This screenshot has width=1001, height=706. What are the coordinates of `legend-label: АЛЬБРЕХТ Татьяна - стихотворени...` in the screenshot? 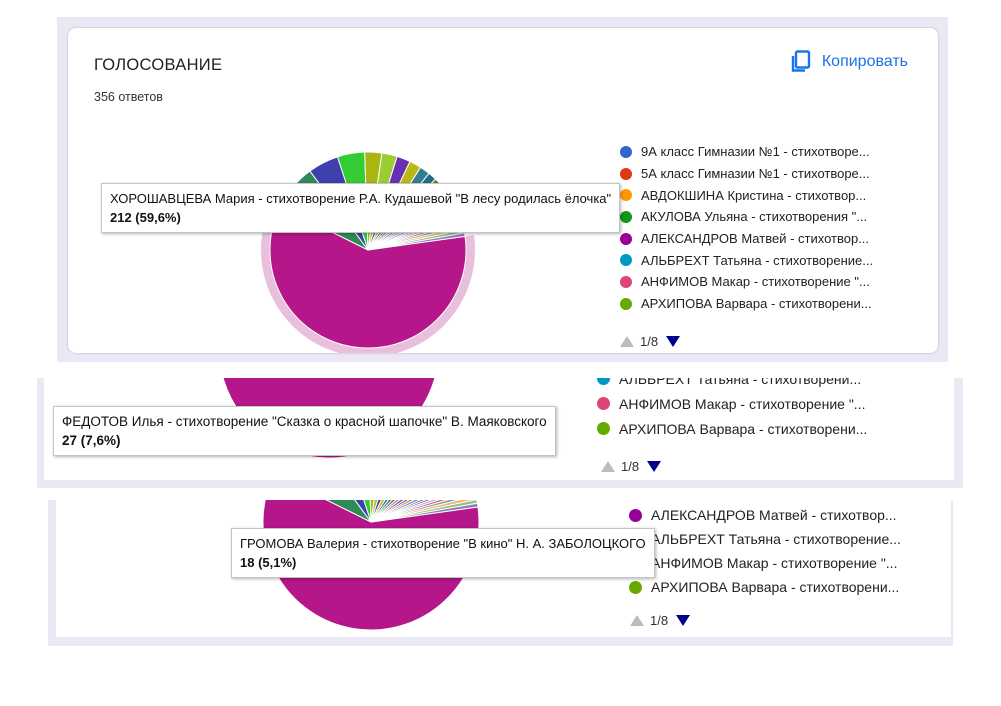 It's located at (740, 382).